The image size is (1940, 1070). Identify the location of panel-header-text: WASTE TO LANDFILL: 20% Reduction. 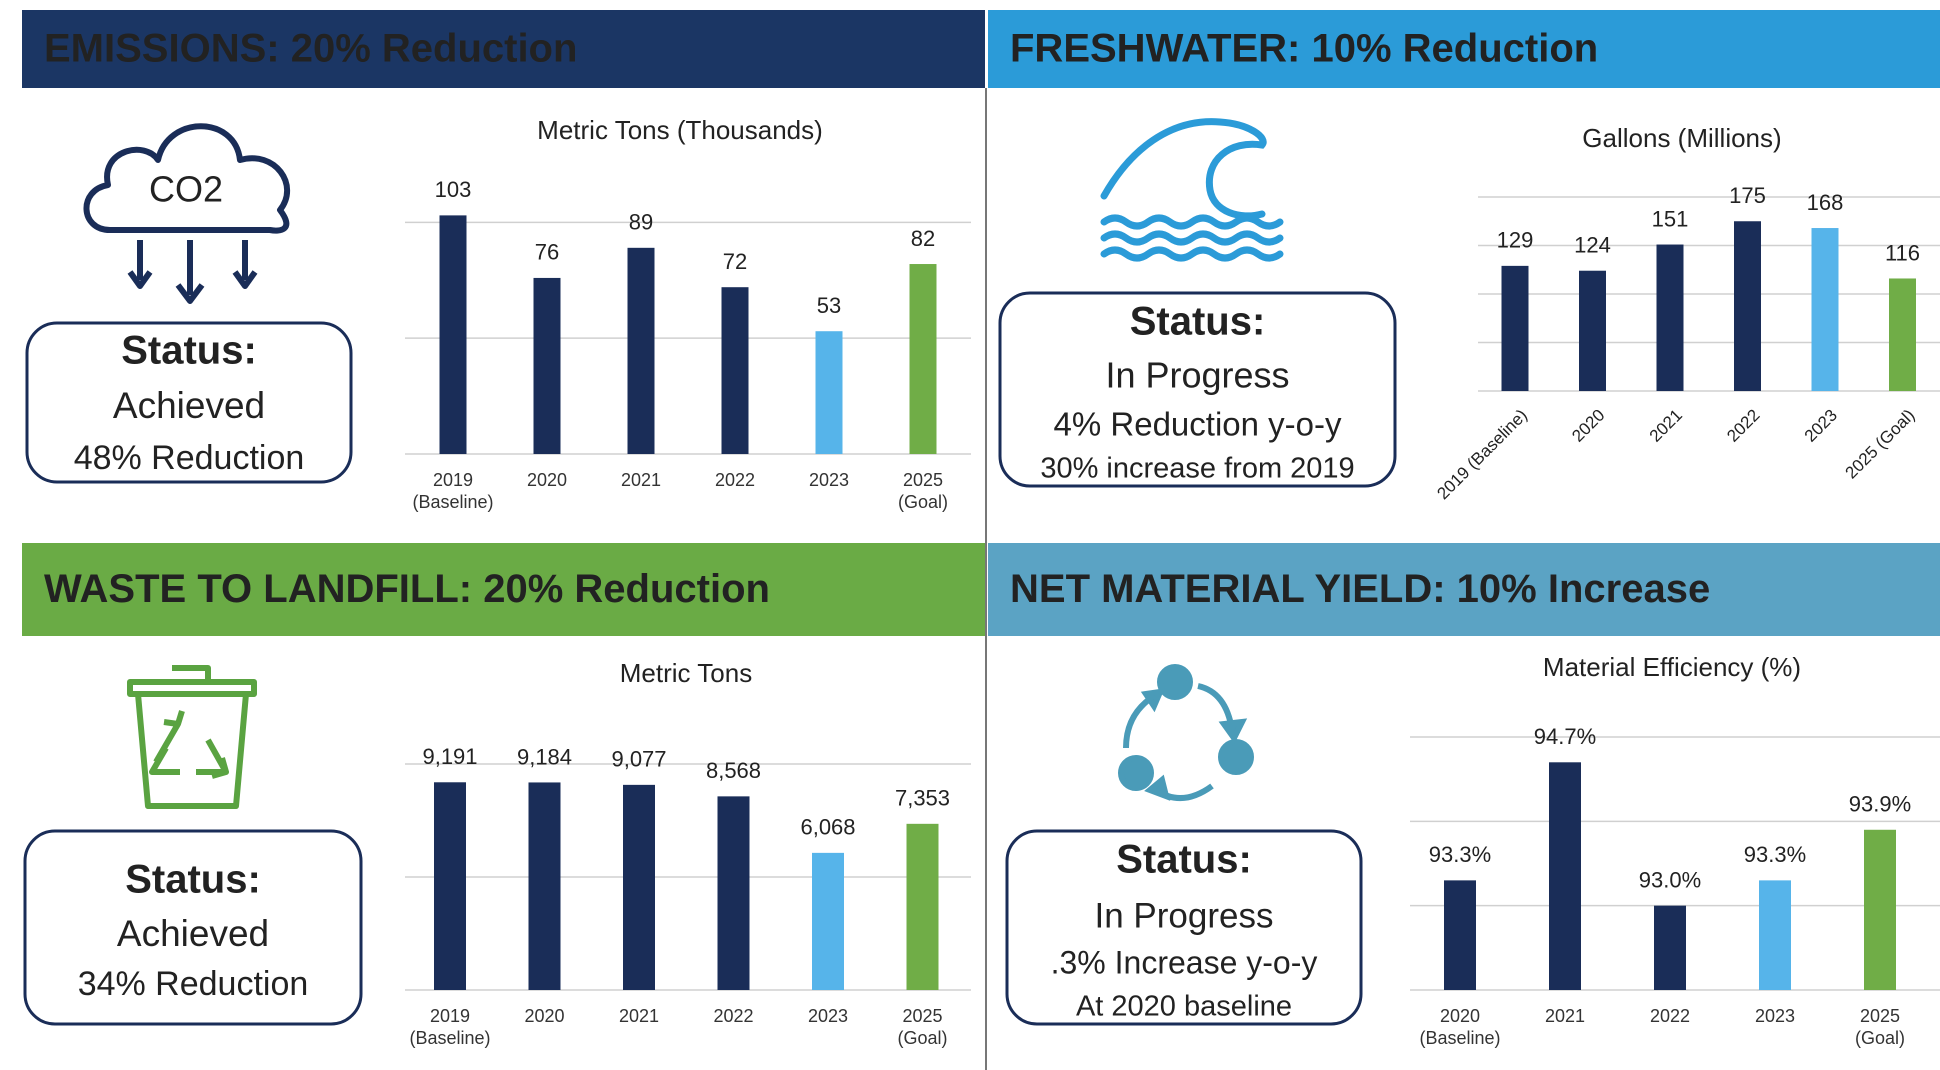
(407, 589).